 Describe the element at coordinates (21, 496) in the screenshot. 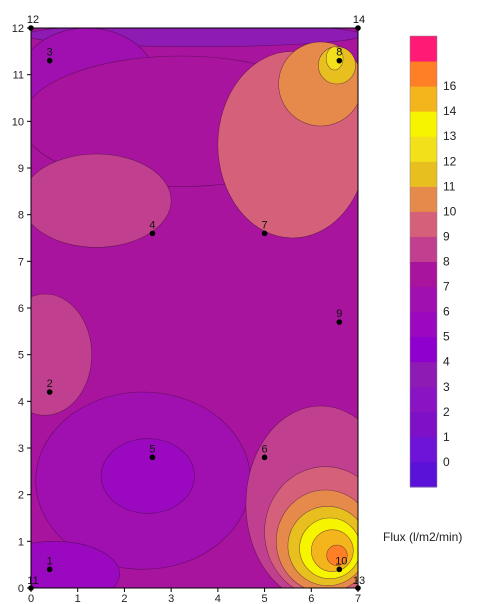

I see `y-tick-label: 2` at that location.